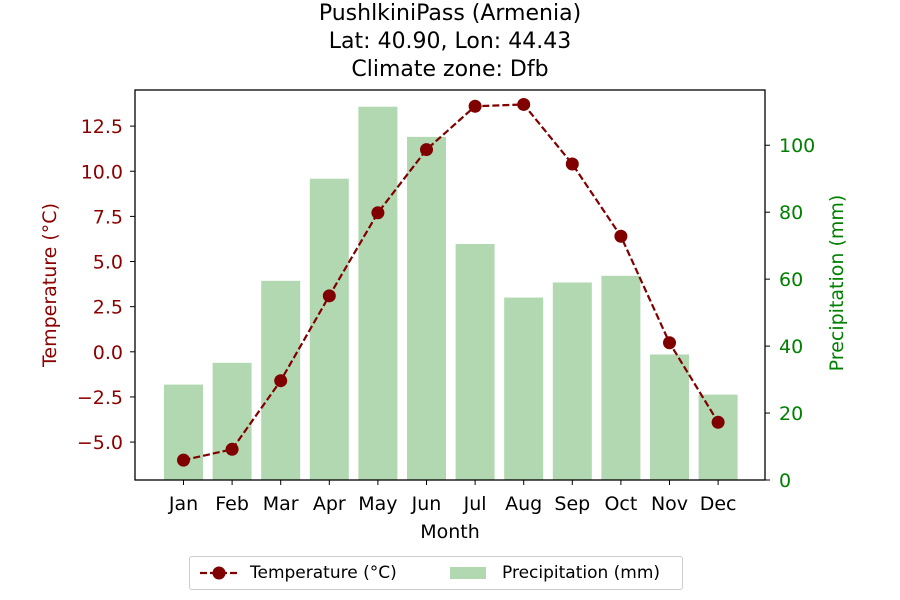 This screenshot has width=900, height=600. Describe the element at coordinates (108, 308) in the screenshot. I see `y-left-tick-label: 2.5` at that location.